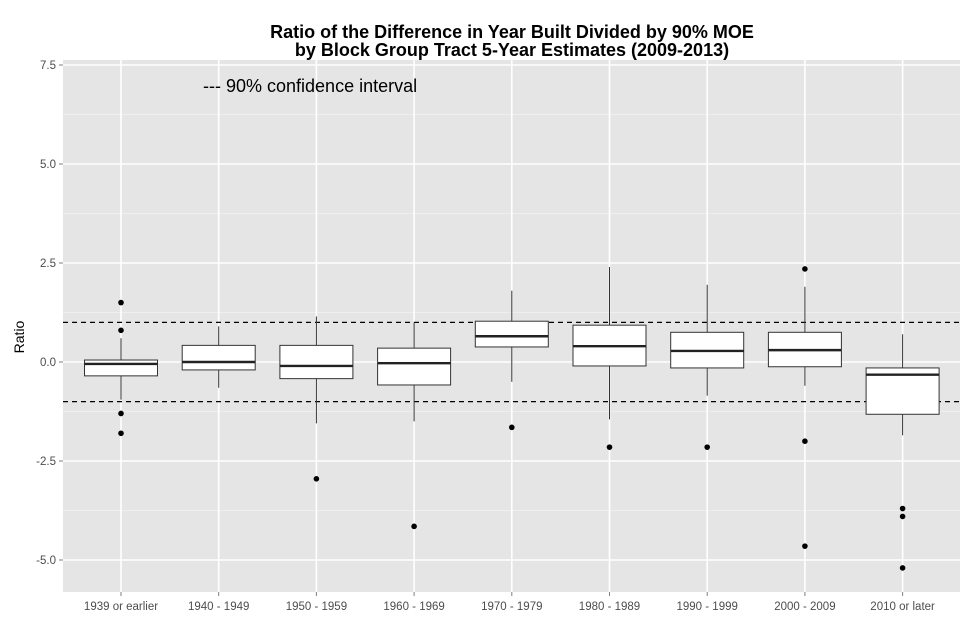 The width and height of the screenshot is (980, 641). I want to click on confidence-interval-lines, so click(511, 362).